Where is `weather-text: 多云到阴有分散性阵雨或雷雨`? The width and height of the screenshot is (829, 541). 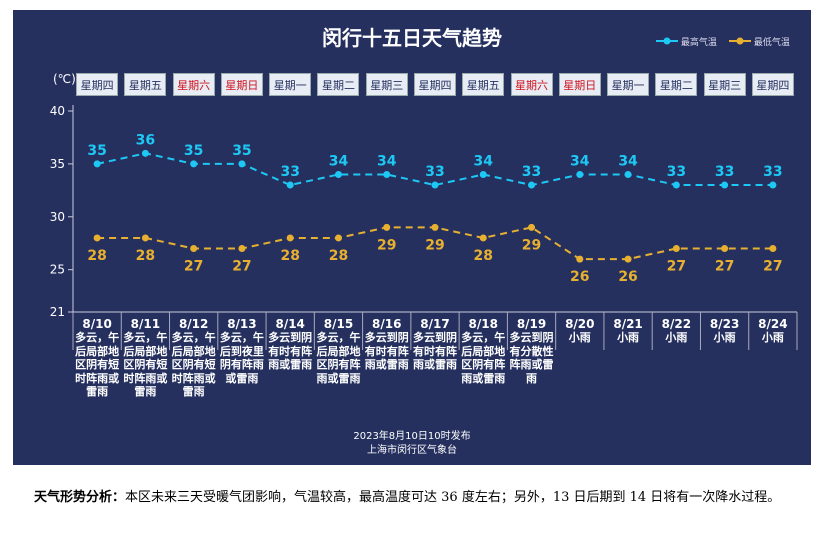 weather-text: 多云到阴有分散性阵雨或雷雨 is located at coordinates (531, 358).